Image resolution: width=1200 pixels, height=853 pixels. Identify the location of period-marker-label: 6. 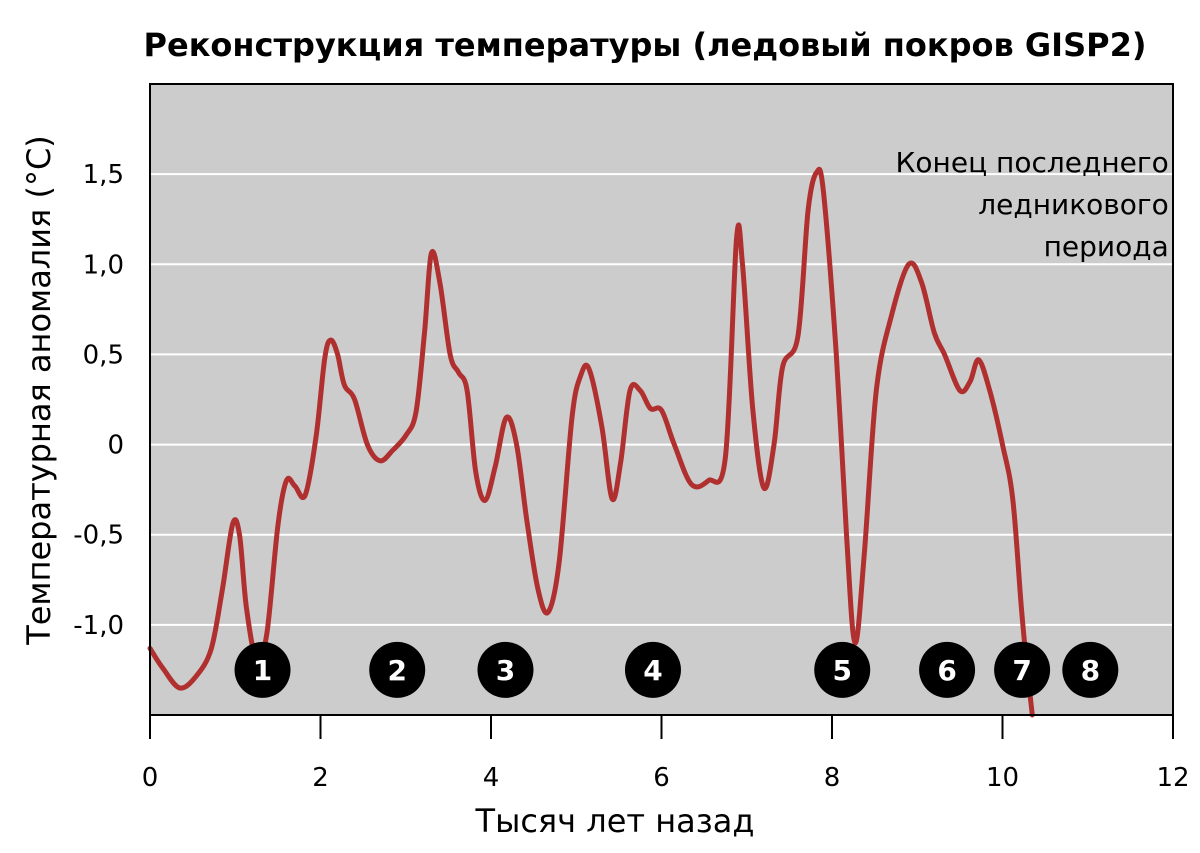
(946, 670).